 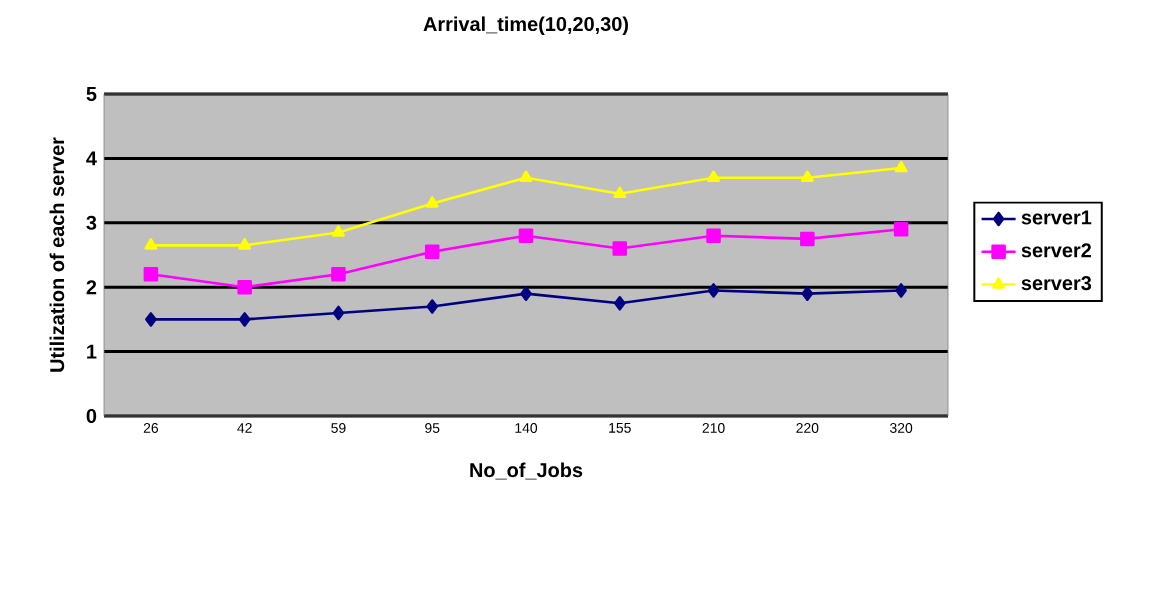 I want to click on legend-label: server1, so click(x=1056, y=217).